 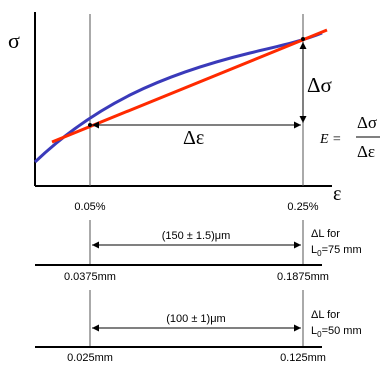 What do you see at coordinates (366, 151) in the screenshot?
I see `modulus-denominator: Δε` at bounding box center [366, 151].